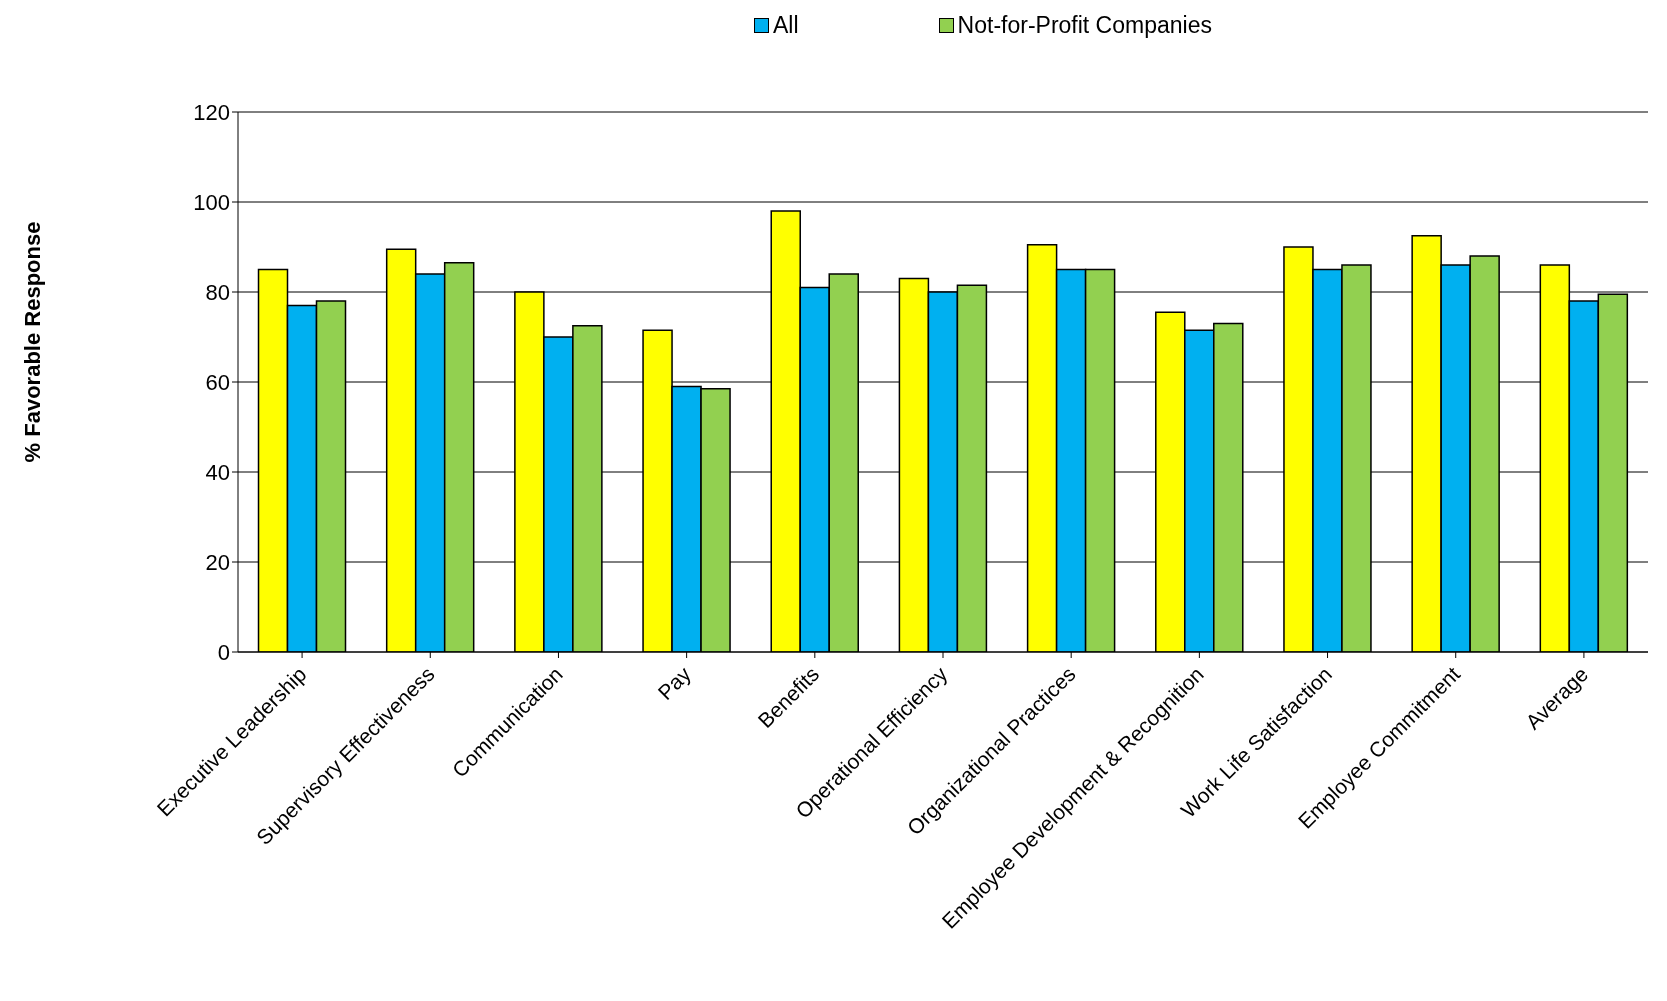 Image resolution: width=1667 pixels, height=1001 pixels. Describe the element at coordinates (1084, 25) in the screenshot. I see `legend-label: Not-for-Profit Companies` at that location.